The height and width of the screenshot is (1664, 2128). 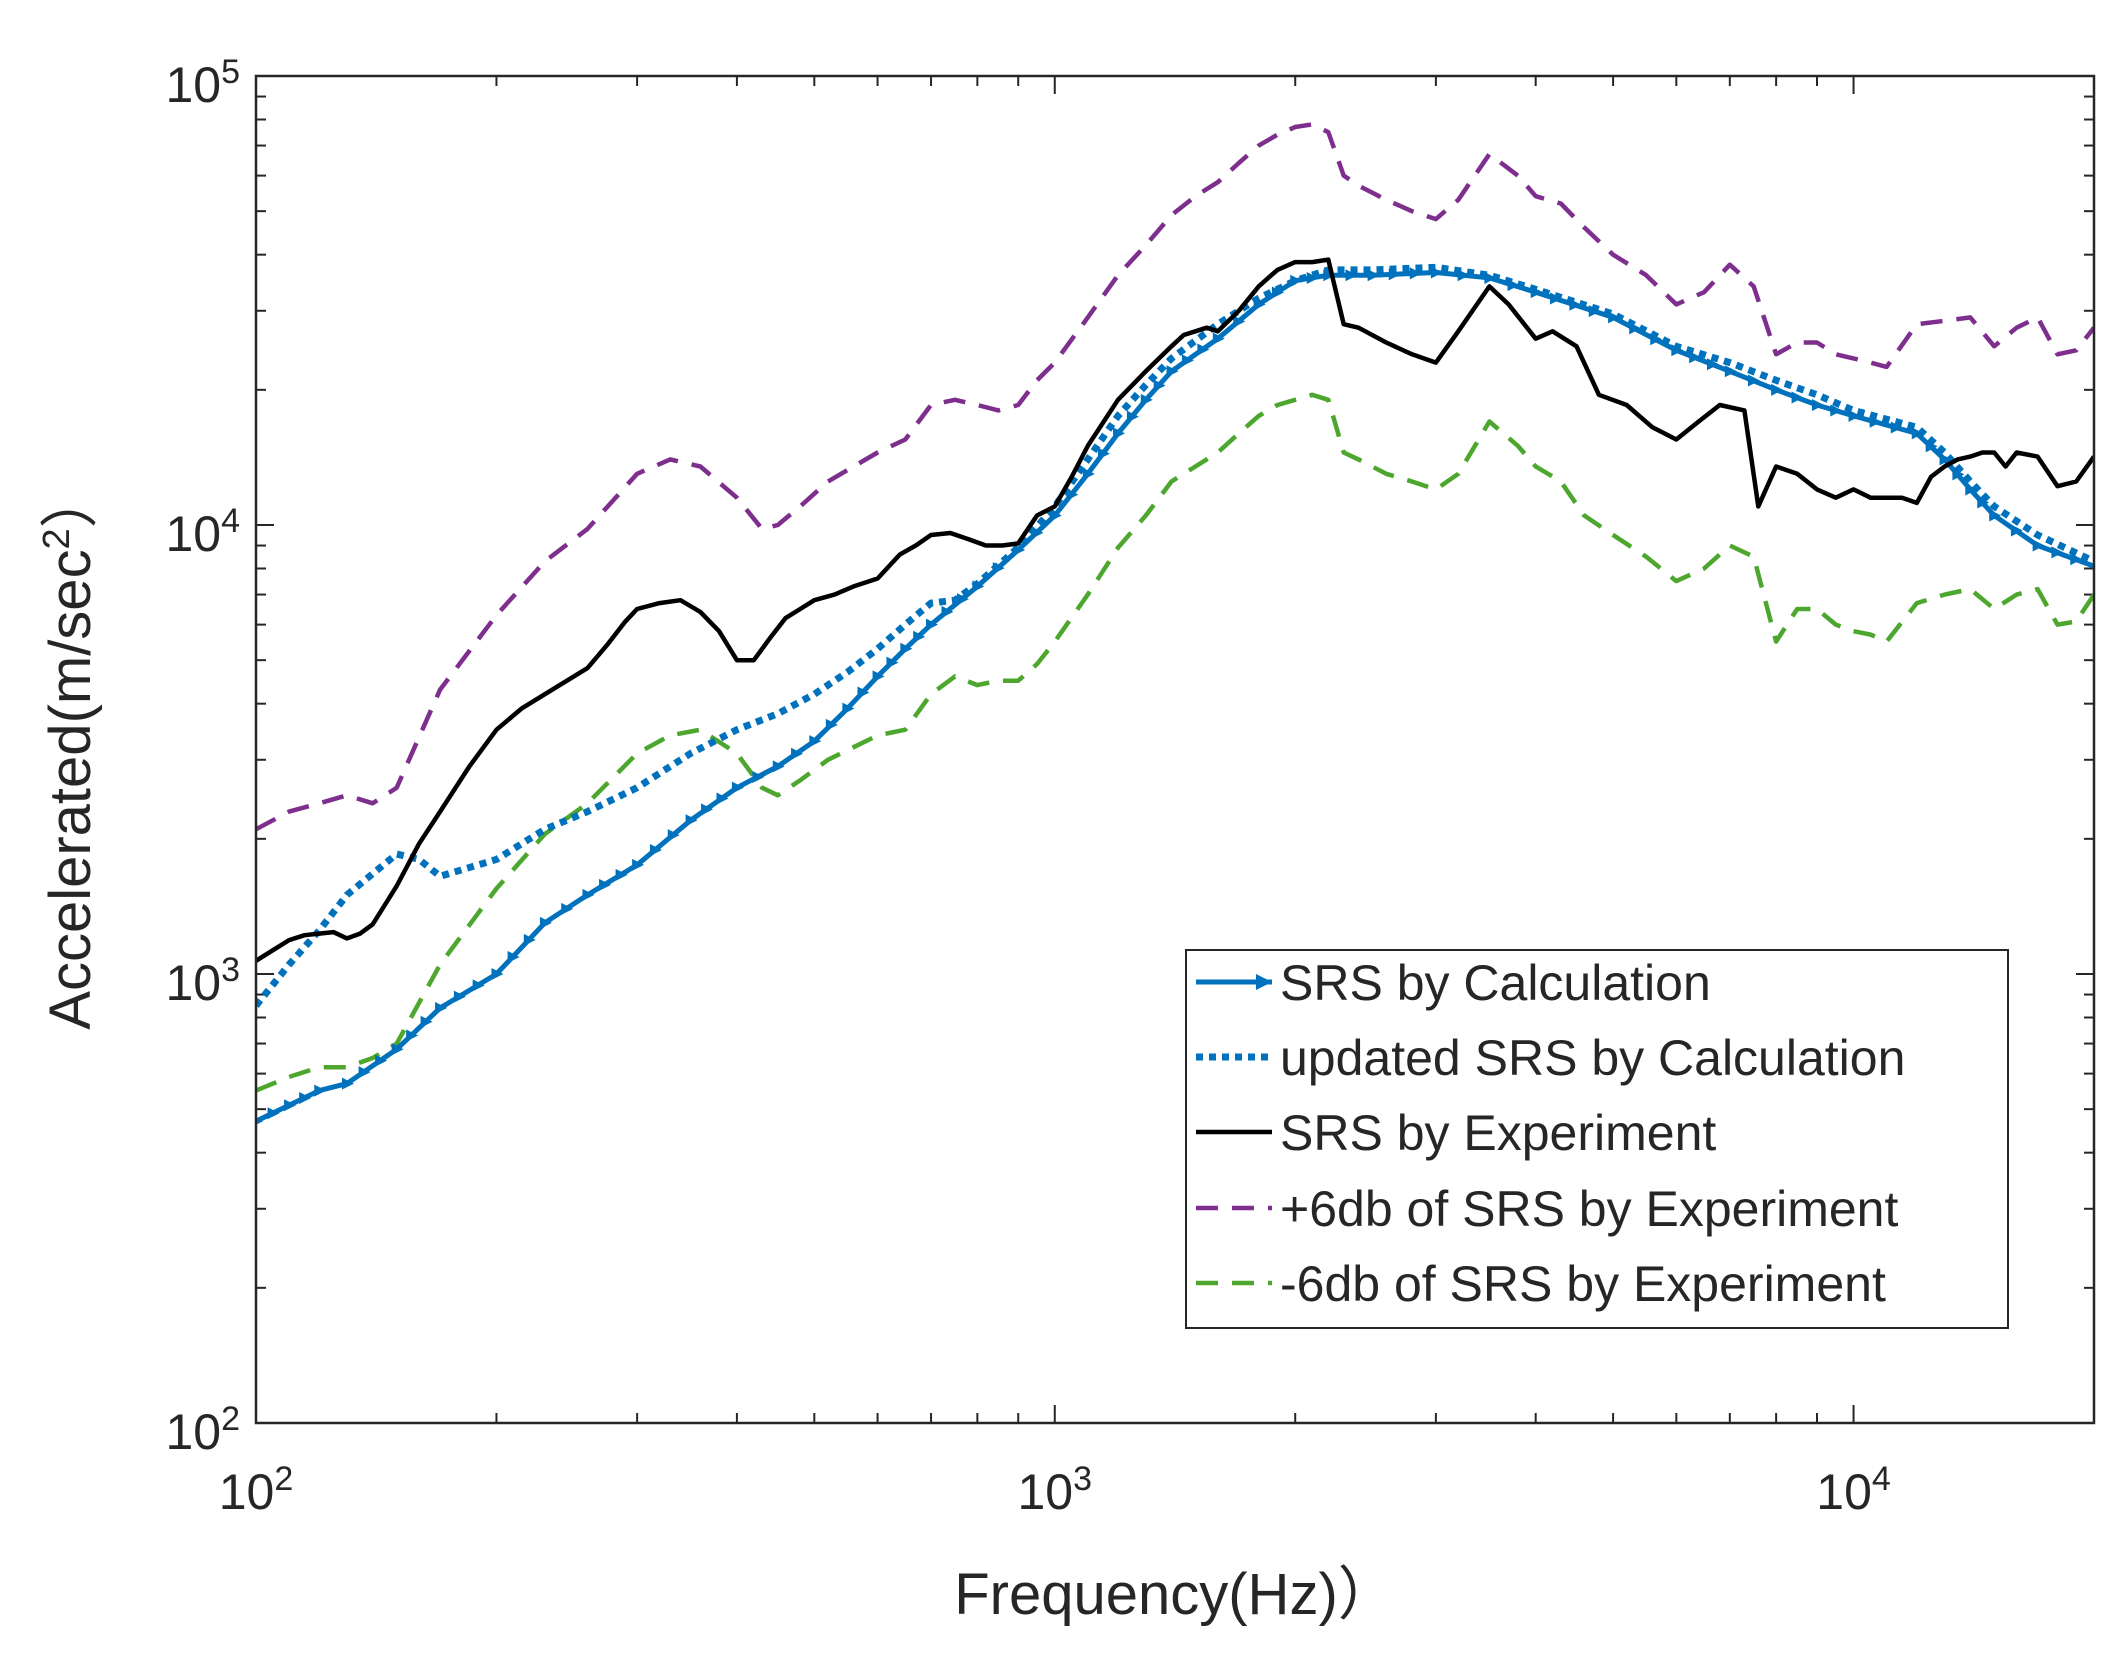 What do you see at coordinates (202, 981) in the screenshot?
I see `y-tick-label: 10³` at bounding box center [202, 981].